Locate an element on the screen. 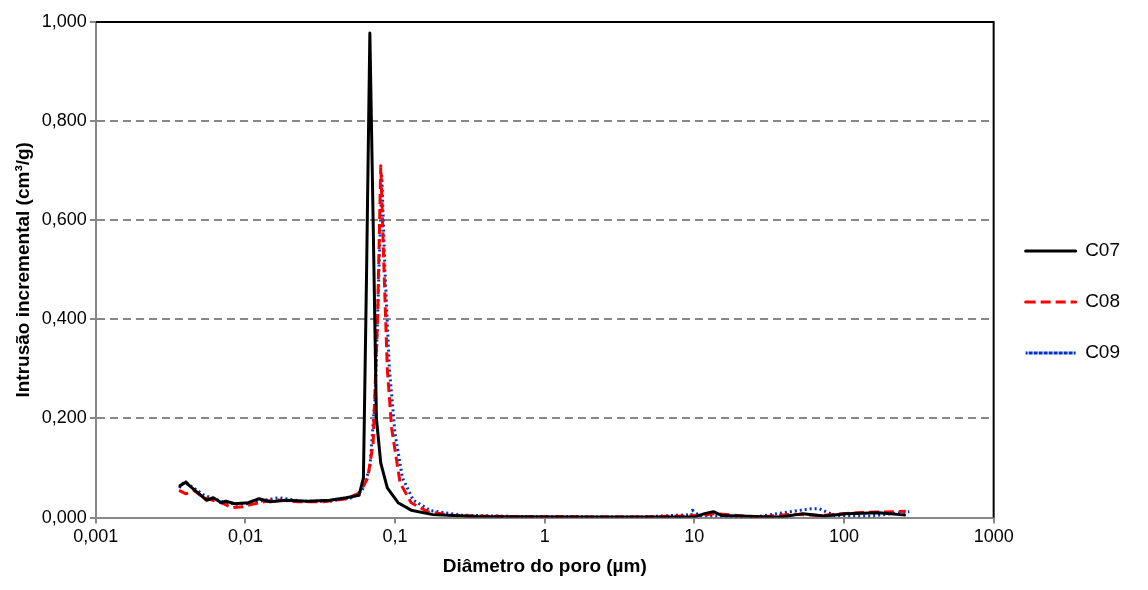 The height and width of the screenshot is (590, 1148). x-tick-label: 100 is located at coordinates (844, 536).